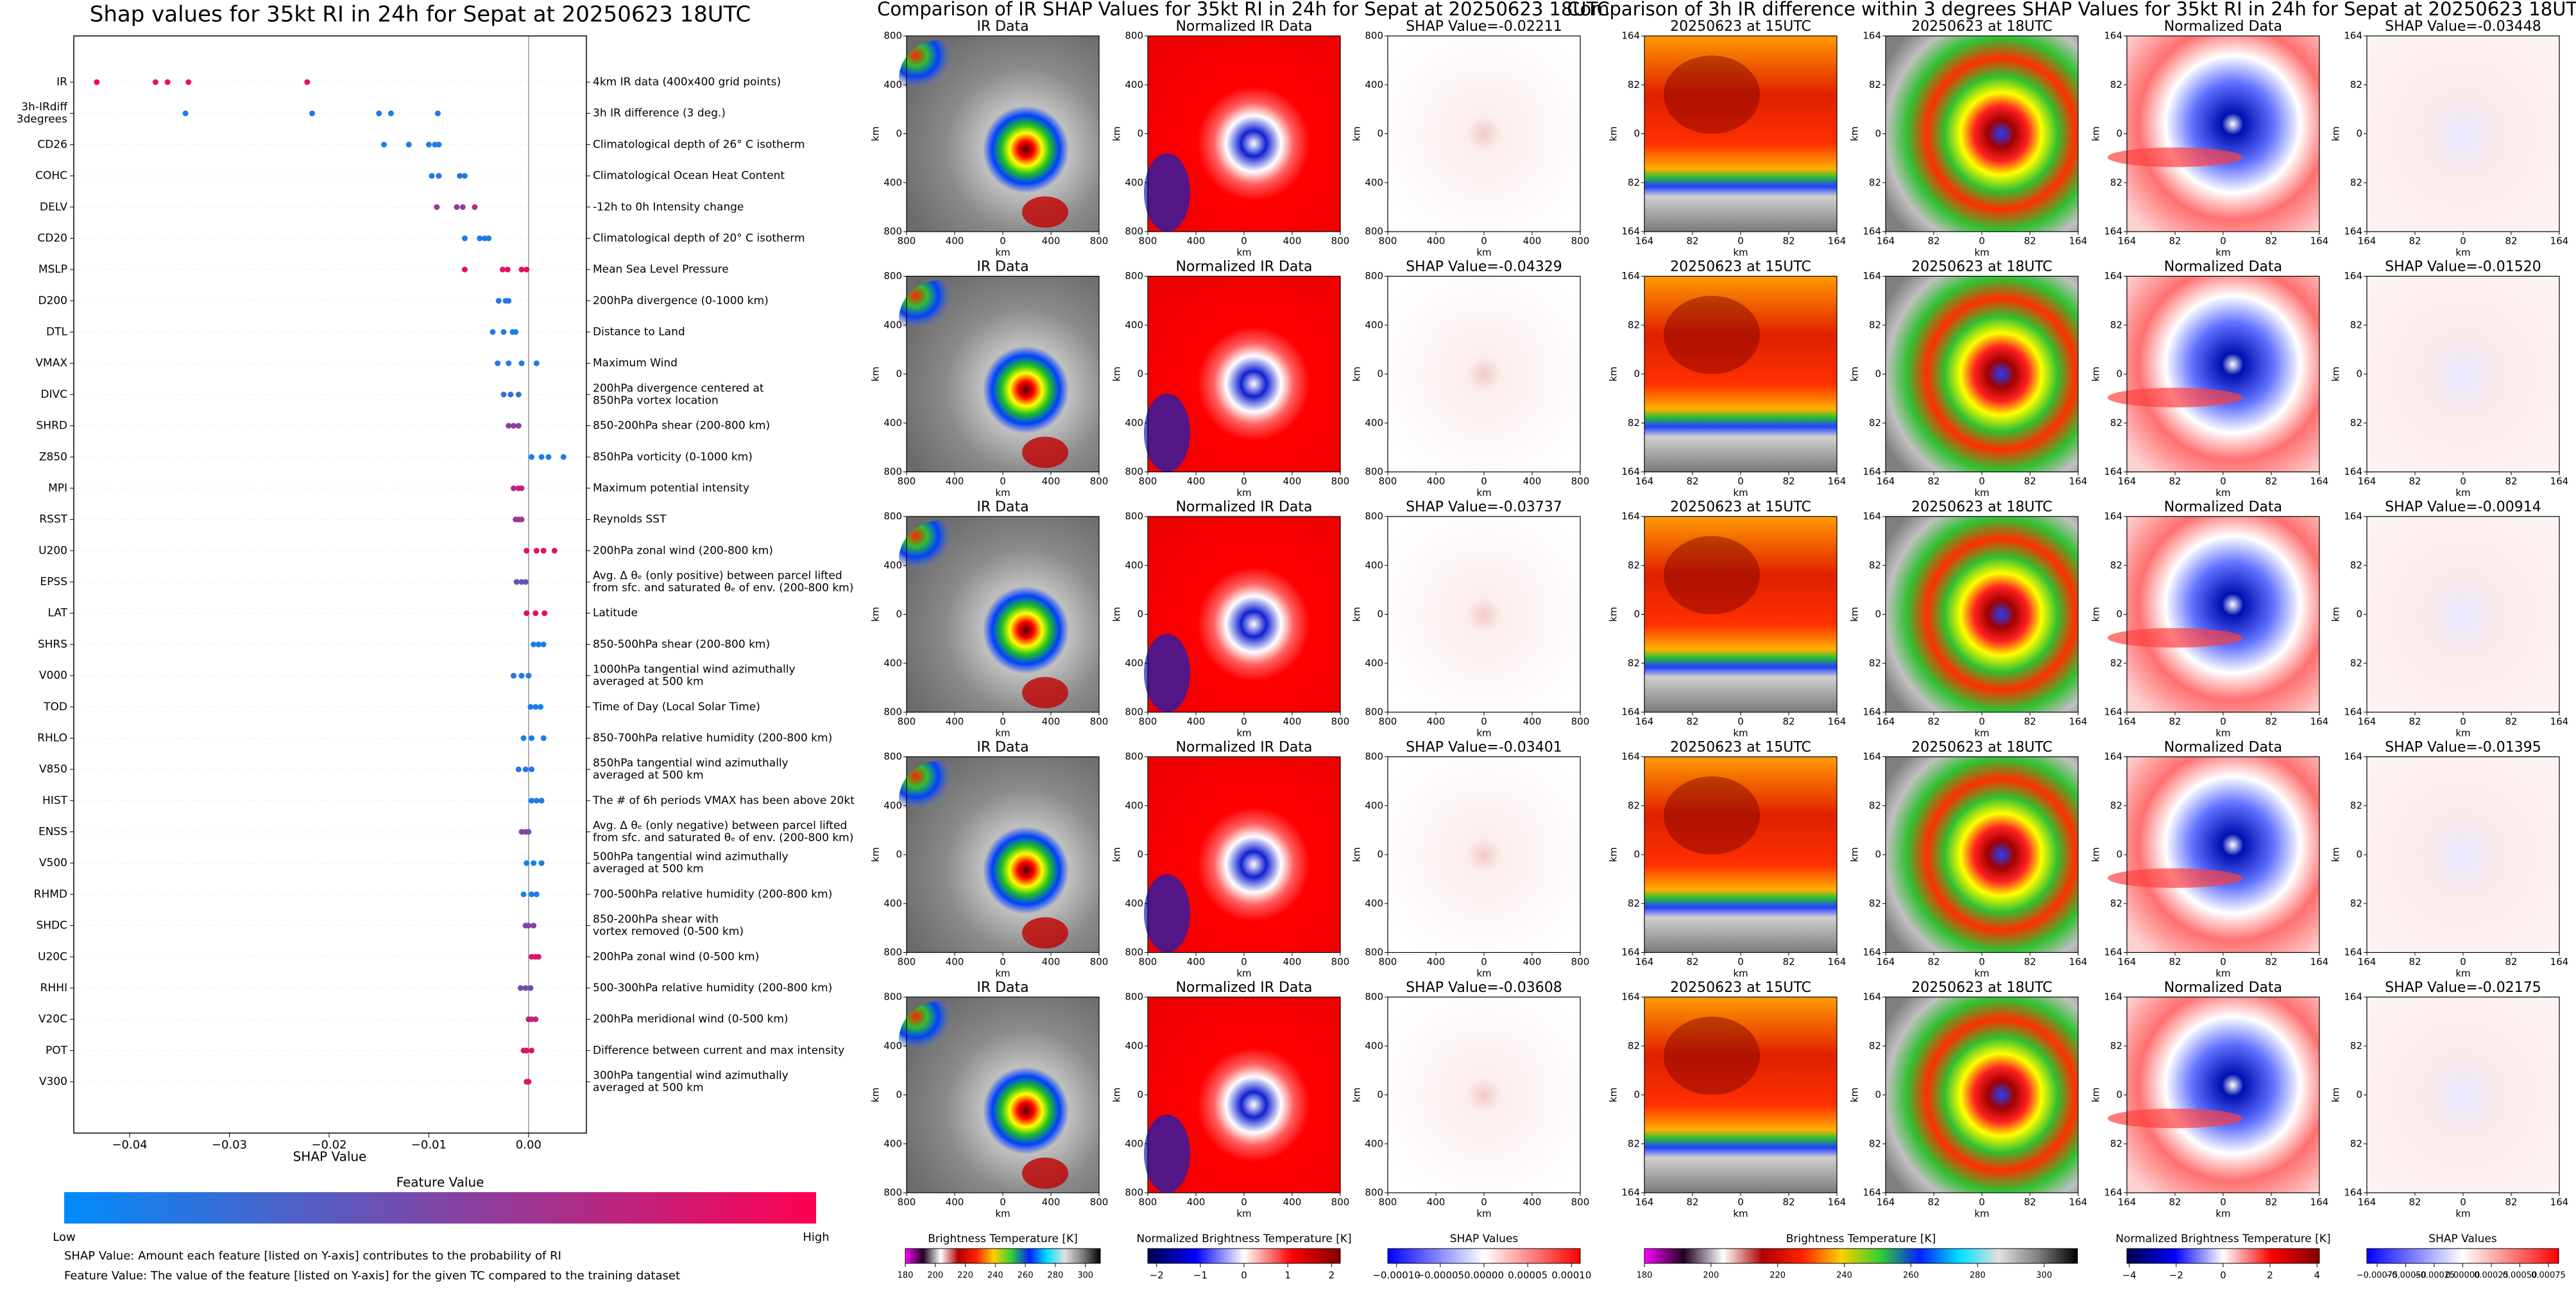 This screenshot has width=2576, height=1289. What do you see at coordinates (53, 582) in the screenshot?
I see `feature-label-line: EPSS` at bounding box center [53, 582].